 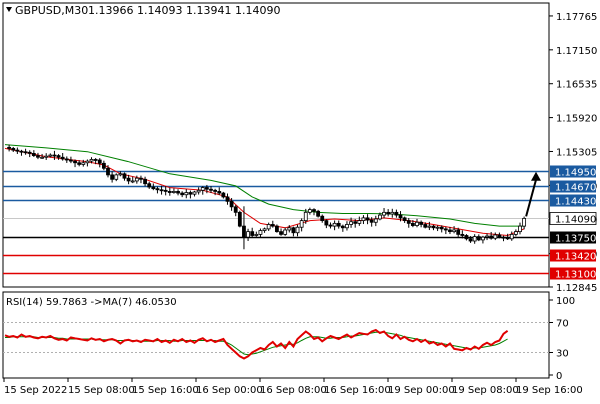 I want to click on rsi-axis: 100 70 30 0, so click(x=562, y=339).